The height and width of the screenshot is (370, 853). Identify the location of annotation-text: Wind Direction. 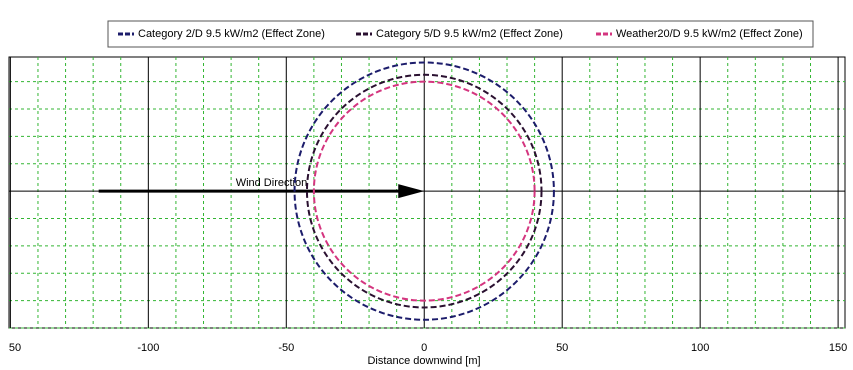
(272, 183).